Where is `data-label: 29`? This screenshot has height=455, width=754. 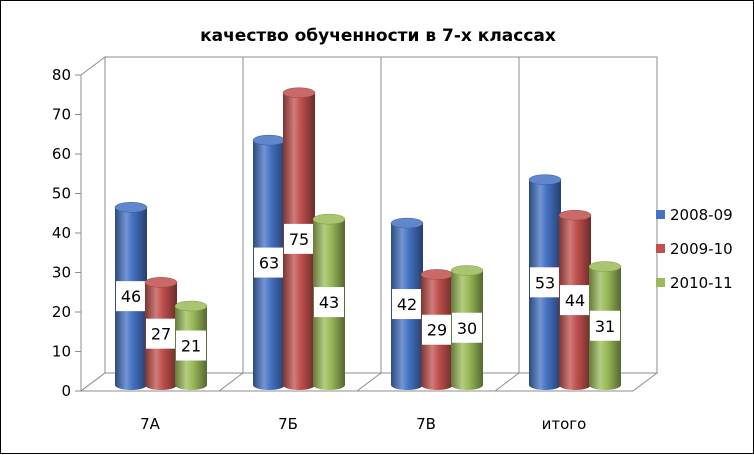 data-label: 29 is located at coordinates (437, 330).